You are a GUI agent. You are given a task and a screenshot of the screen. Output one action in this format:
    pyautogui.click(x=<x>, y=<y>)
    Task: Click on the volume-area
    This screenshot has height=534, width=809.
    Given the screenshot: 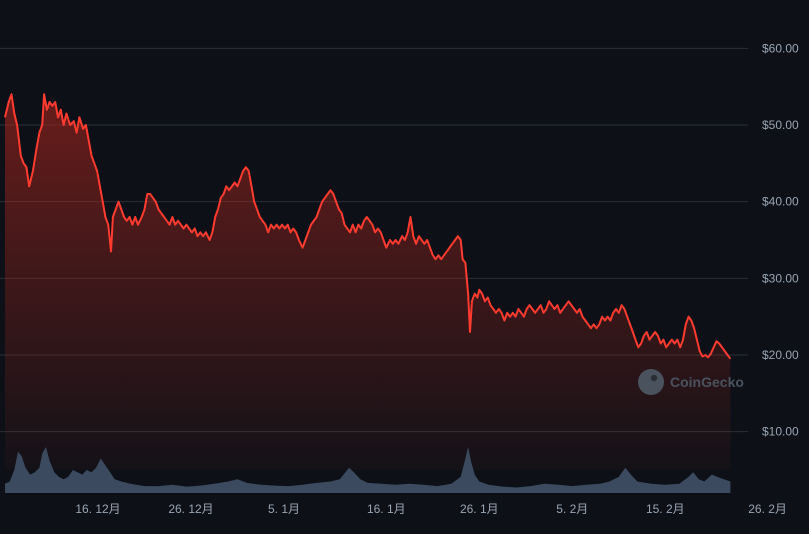 What is the action you would take?
    pyautogui.click(x=368, y=470)
    